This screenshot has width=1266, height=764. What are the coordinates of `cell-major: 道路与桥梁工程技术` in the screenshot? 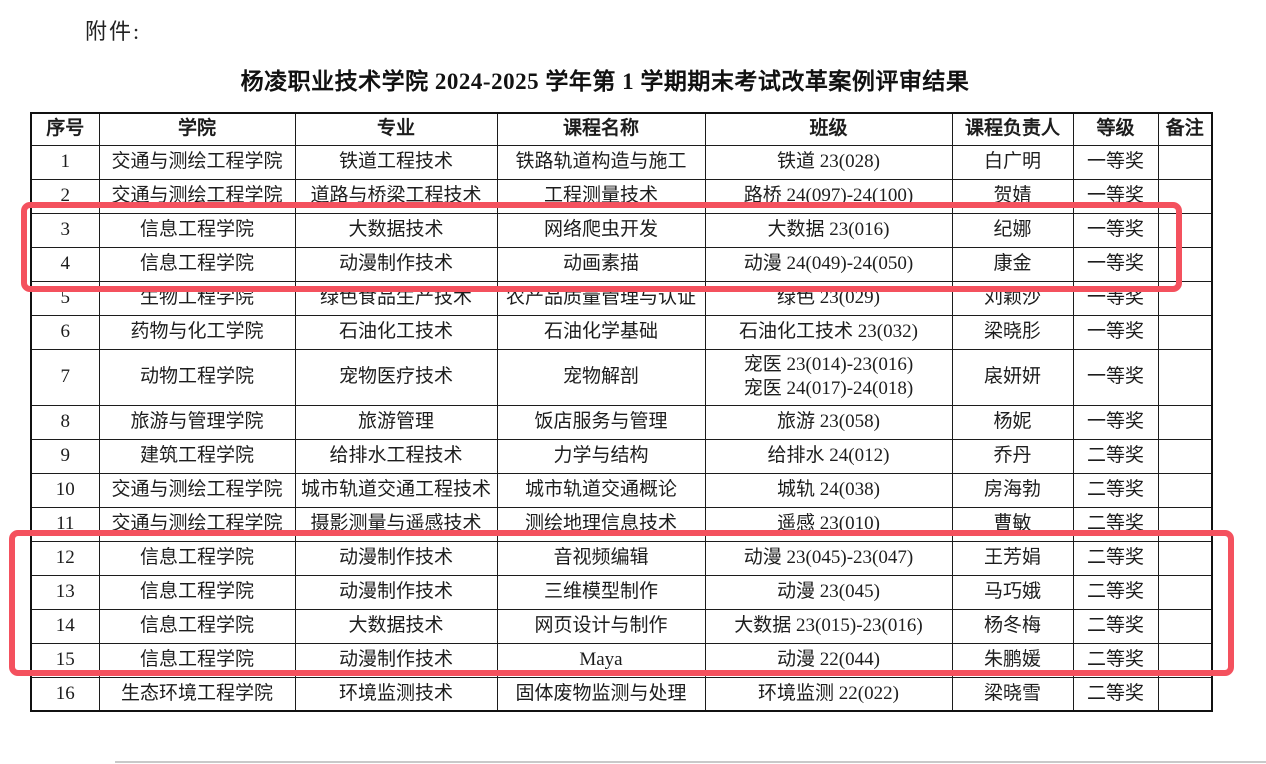 It's located at (396, 196).